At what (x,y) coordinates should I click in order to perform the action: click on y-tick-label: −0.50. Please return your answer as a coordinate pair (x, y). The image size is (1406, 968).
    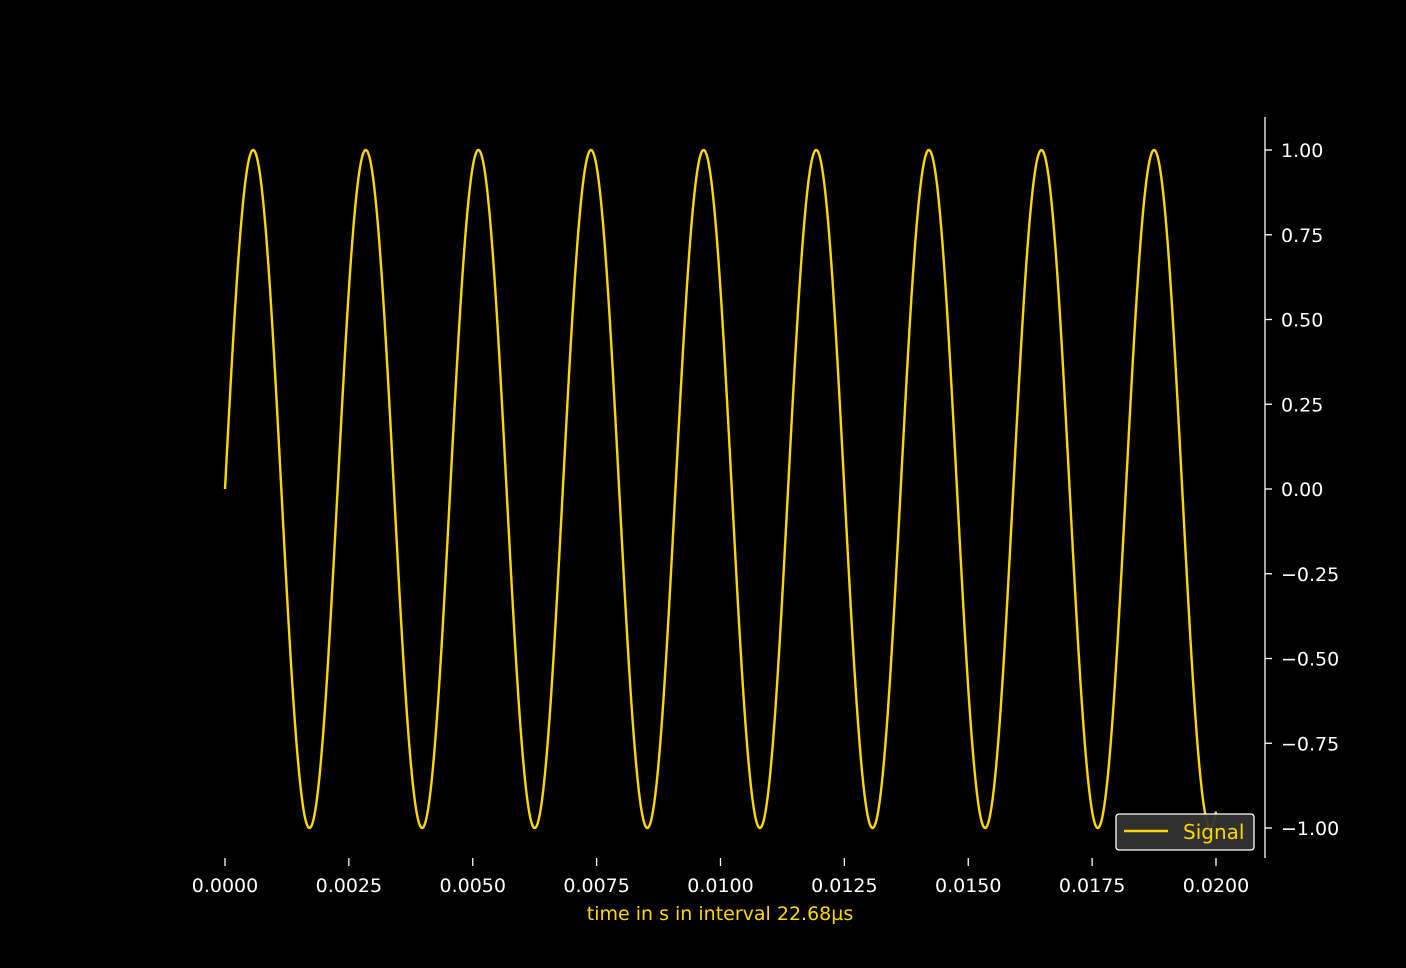
    Looking at the image, I should click on (1310, 660).